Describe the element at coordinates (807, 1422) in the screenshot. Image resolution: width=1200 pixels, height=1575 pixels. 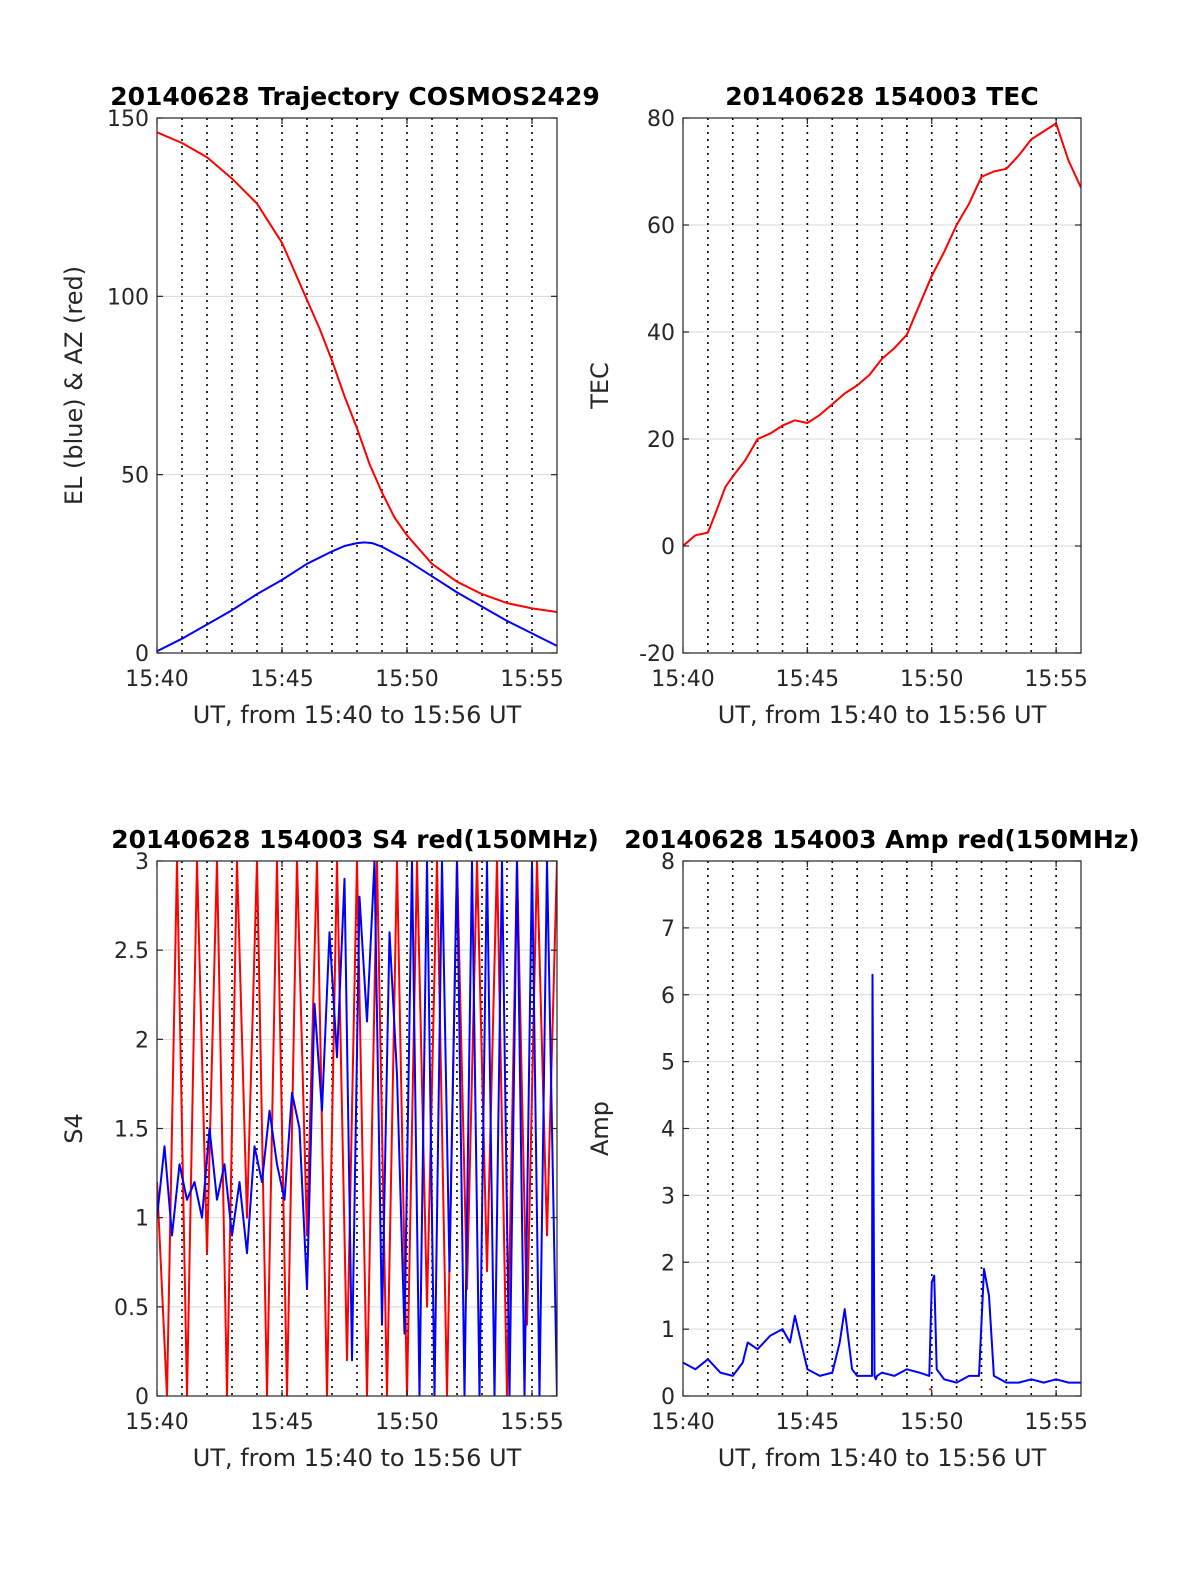
I see `amp-xtick-label: 15:45` at that location.